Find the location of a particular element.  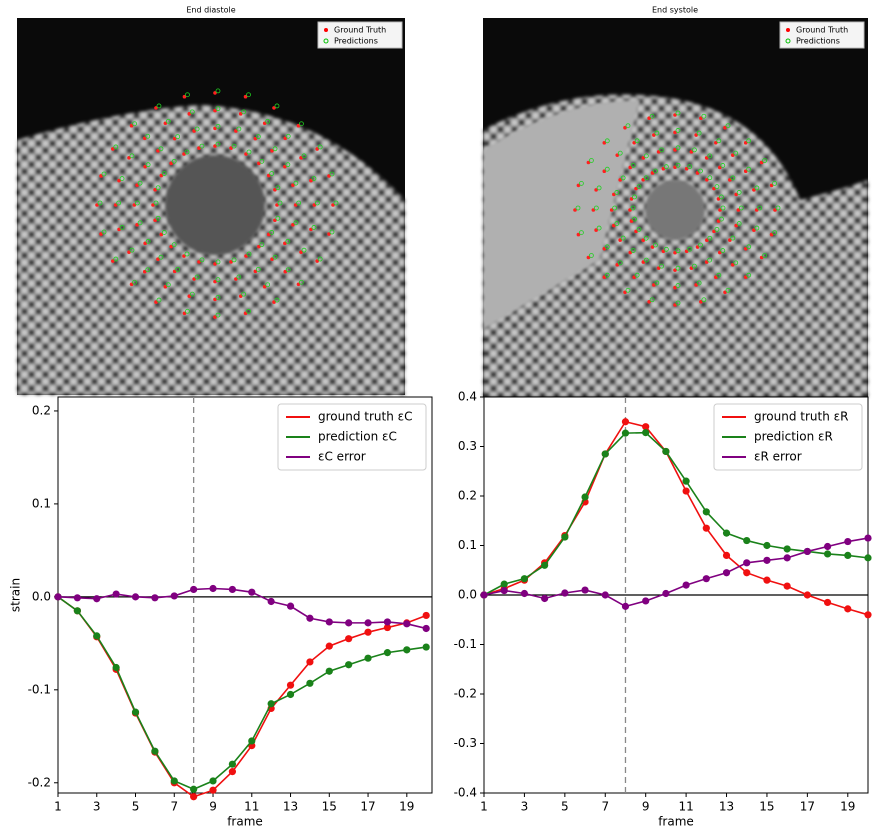

y-tick-label: -0.4 is located at coordinates (465, 793).